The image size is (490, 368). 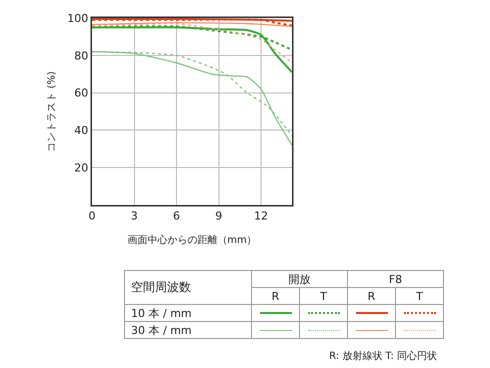 What do you see at coordinates (81, 93) in the screenshot?
I see `y-tick-label: 60` at bounding box center [81, 93].